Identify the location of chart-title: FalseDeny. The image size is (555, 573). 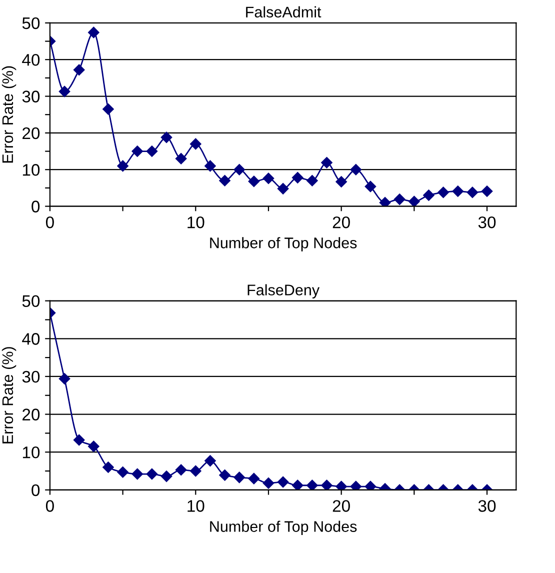
(284, 291).